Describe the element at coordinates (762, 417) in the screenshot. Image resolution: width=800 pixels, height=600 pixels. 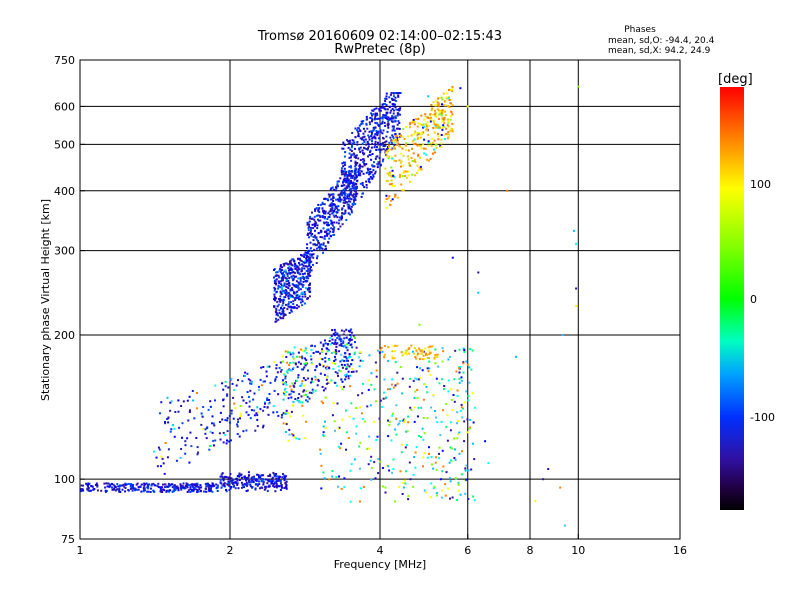
I see `colorbar-tick-neg100: -100` at that location.